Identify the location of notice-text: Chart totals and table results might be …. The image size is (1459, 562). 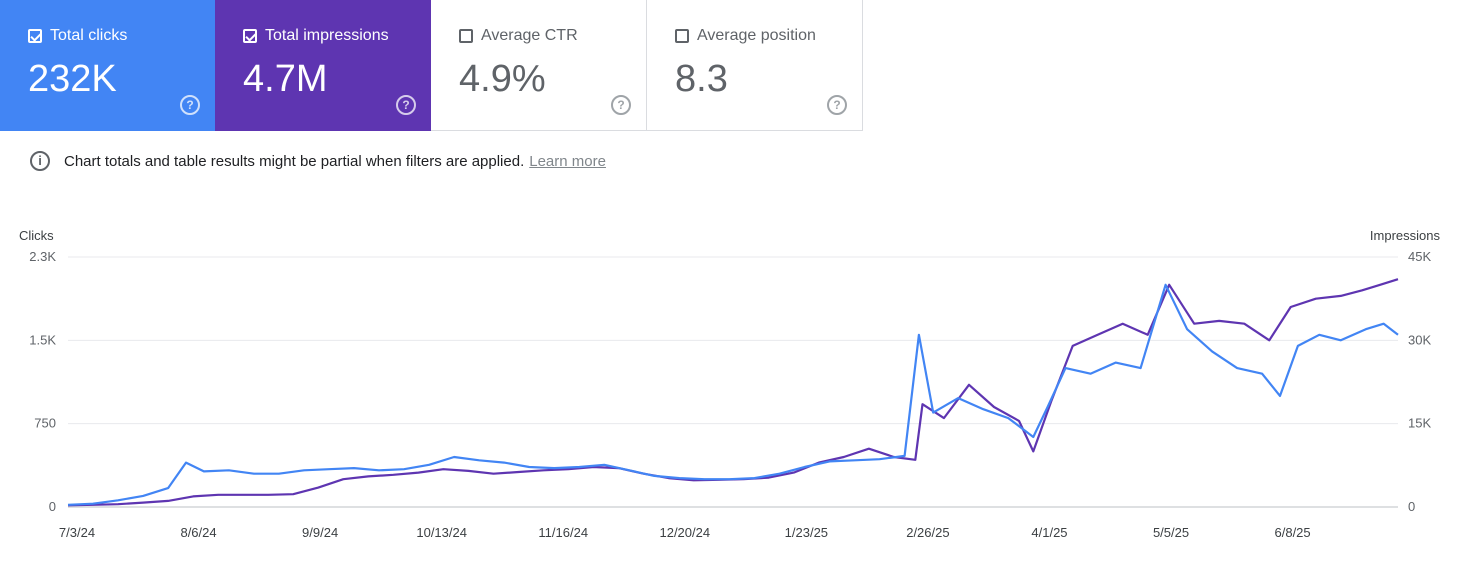
(294, 161).